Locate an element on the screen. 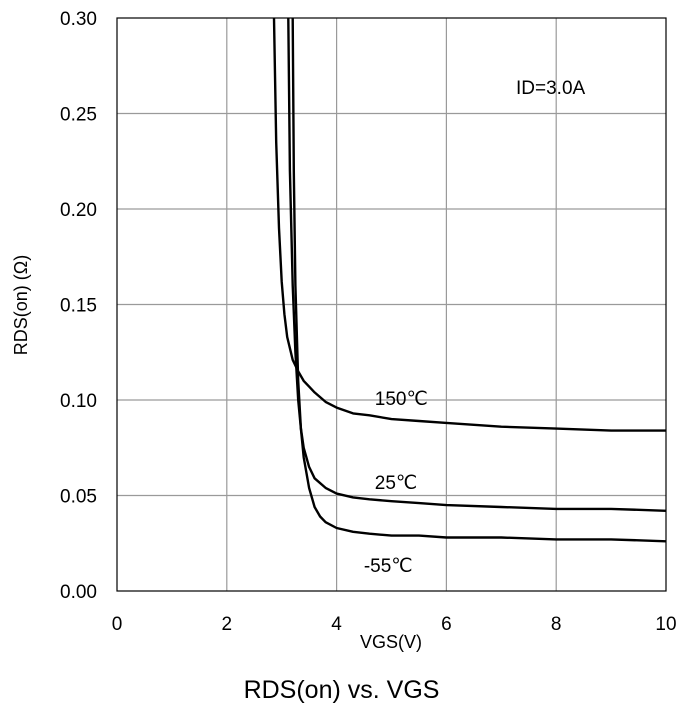 The width and height of the screenshot is (683, 715). series-label-3: -55℃ is located at coordinates (388, 566).